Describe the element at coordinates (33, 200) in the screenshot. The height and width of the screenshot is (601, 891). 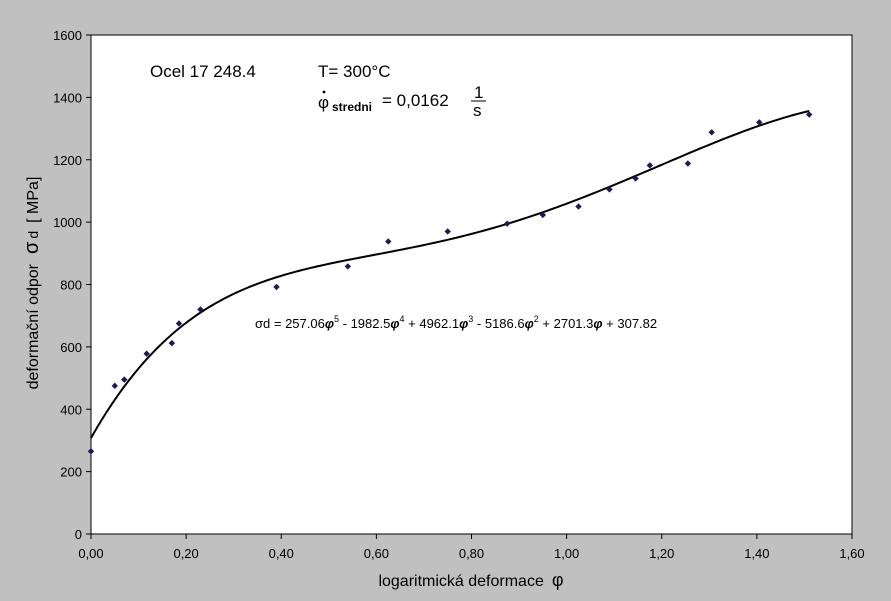
I see `y-axis-unit: [ MPa]` at that location.